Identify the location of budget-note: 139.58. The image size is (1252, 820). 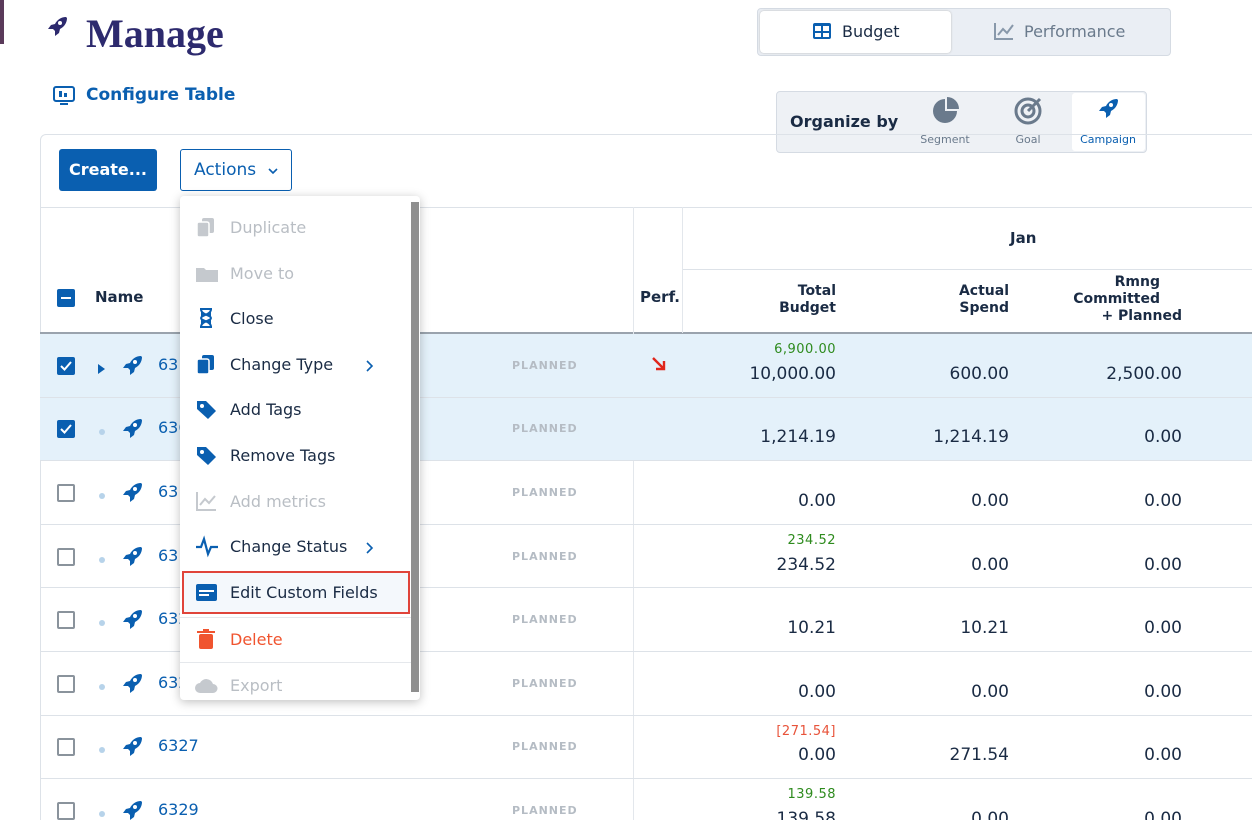
(811, 795).